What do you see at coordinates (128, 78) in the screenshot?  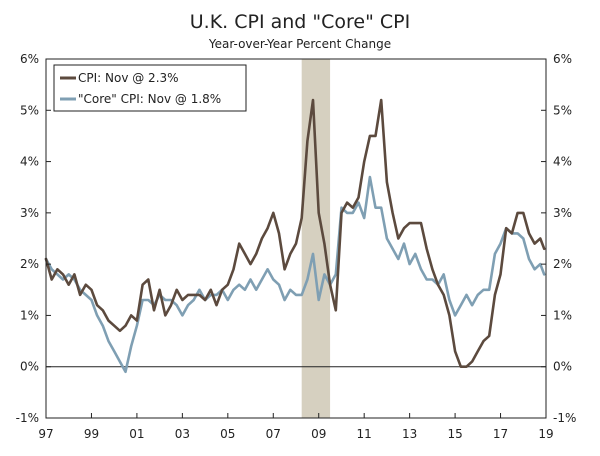 I see `legend-label-cpi: CPI: Nov @ 2.3%` at bounding box center [128, 78].